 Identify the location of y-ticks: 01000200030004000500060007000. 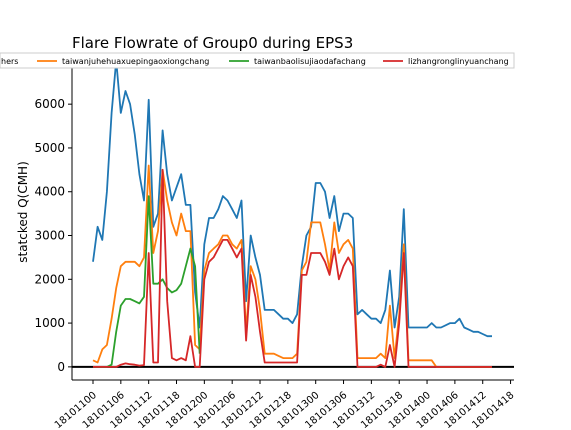
(53, 213).